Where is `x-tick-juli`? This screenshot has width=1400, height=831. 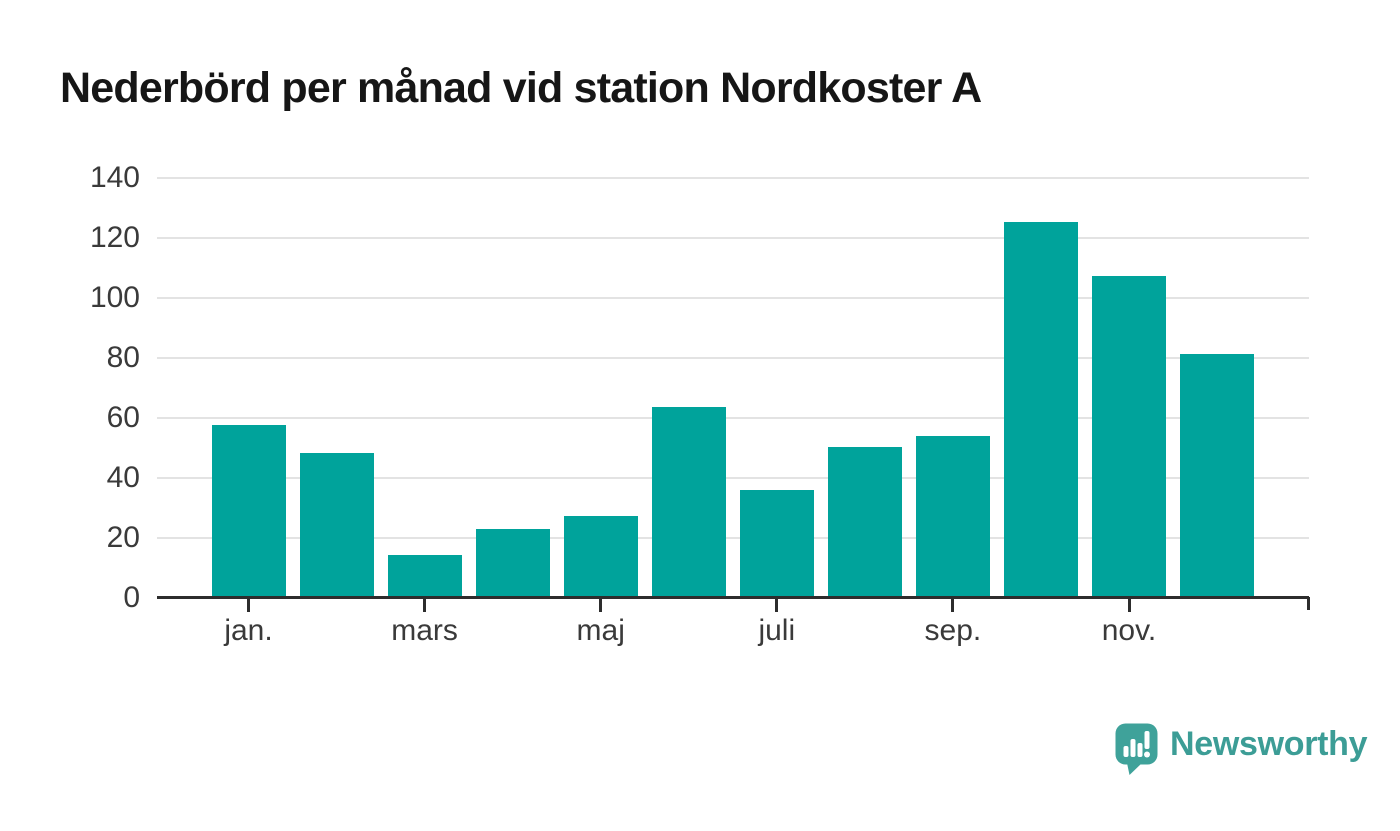
x-tick-juli is located at coordinates (777, 605).